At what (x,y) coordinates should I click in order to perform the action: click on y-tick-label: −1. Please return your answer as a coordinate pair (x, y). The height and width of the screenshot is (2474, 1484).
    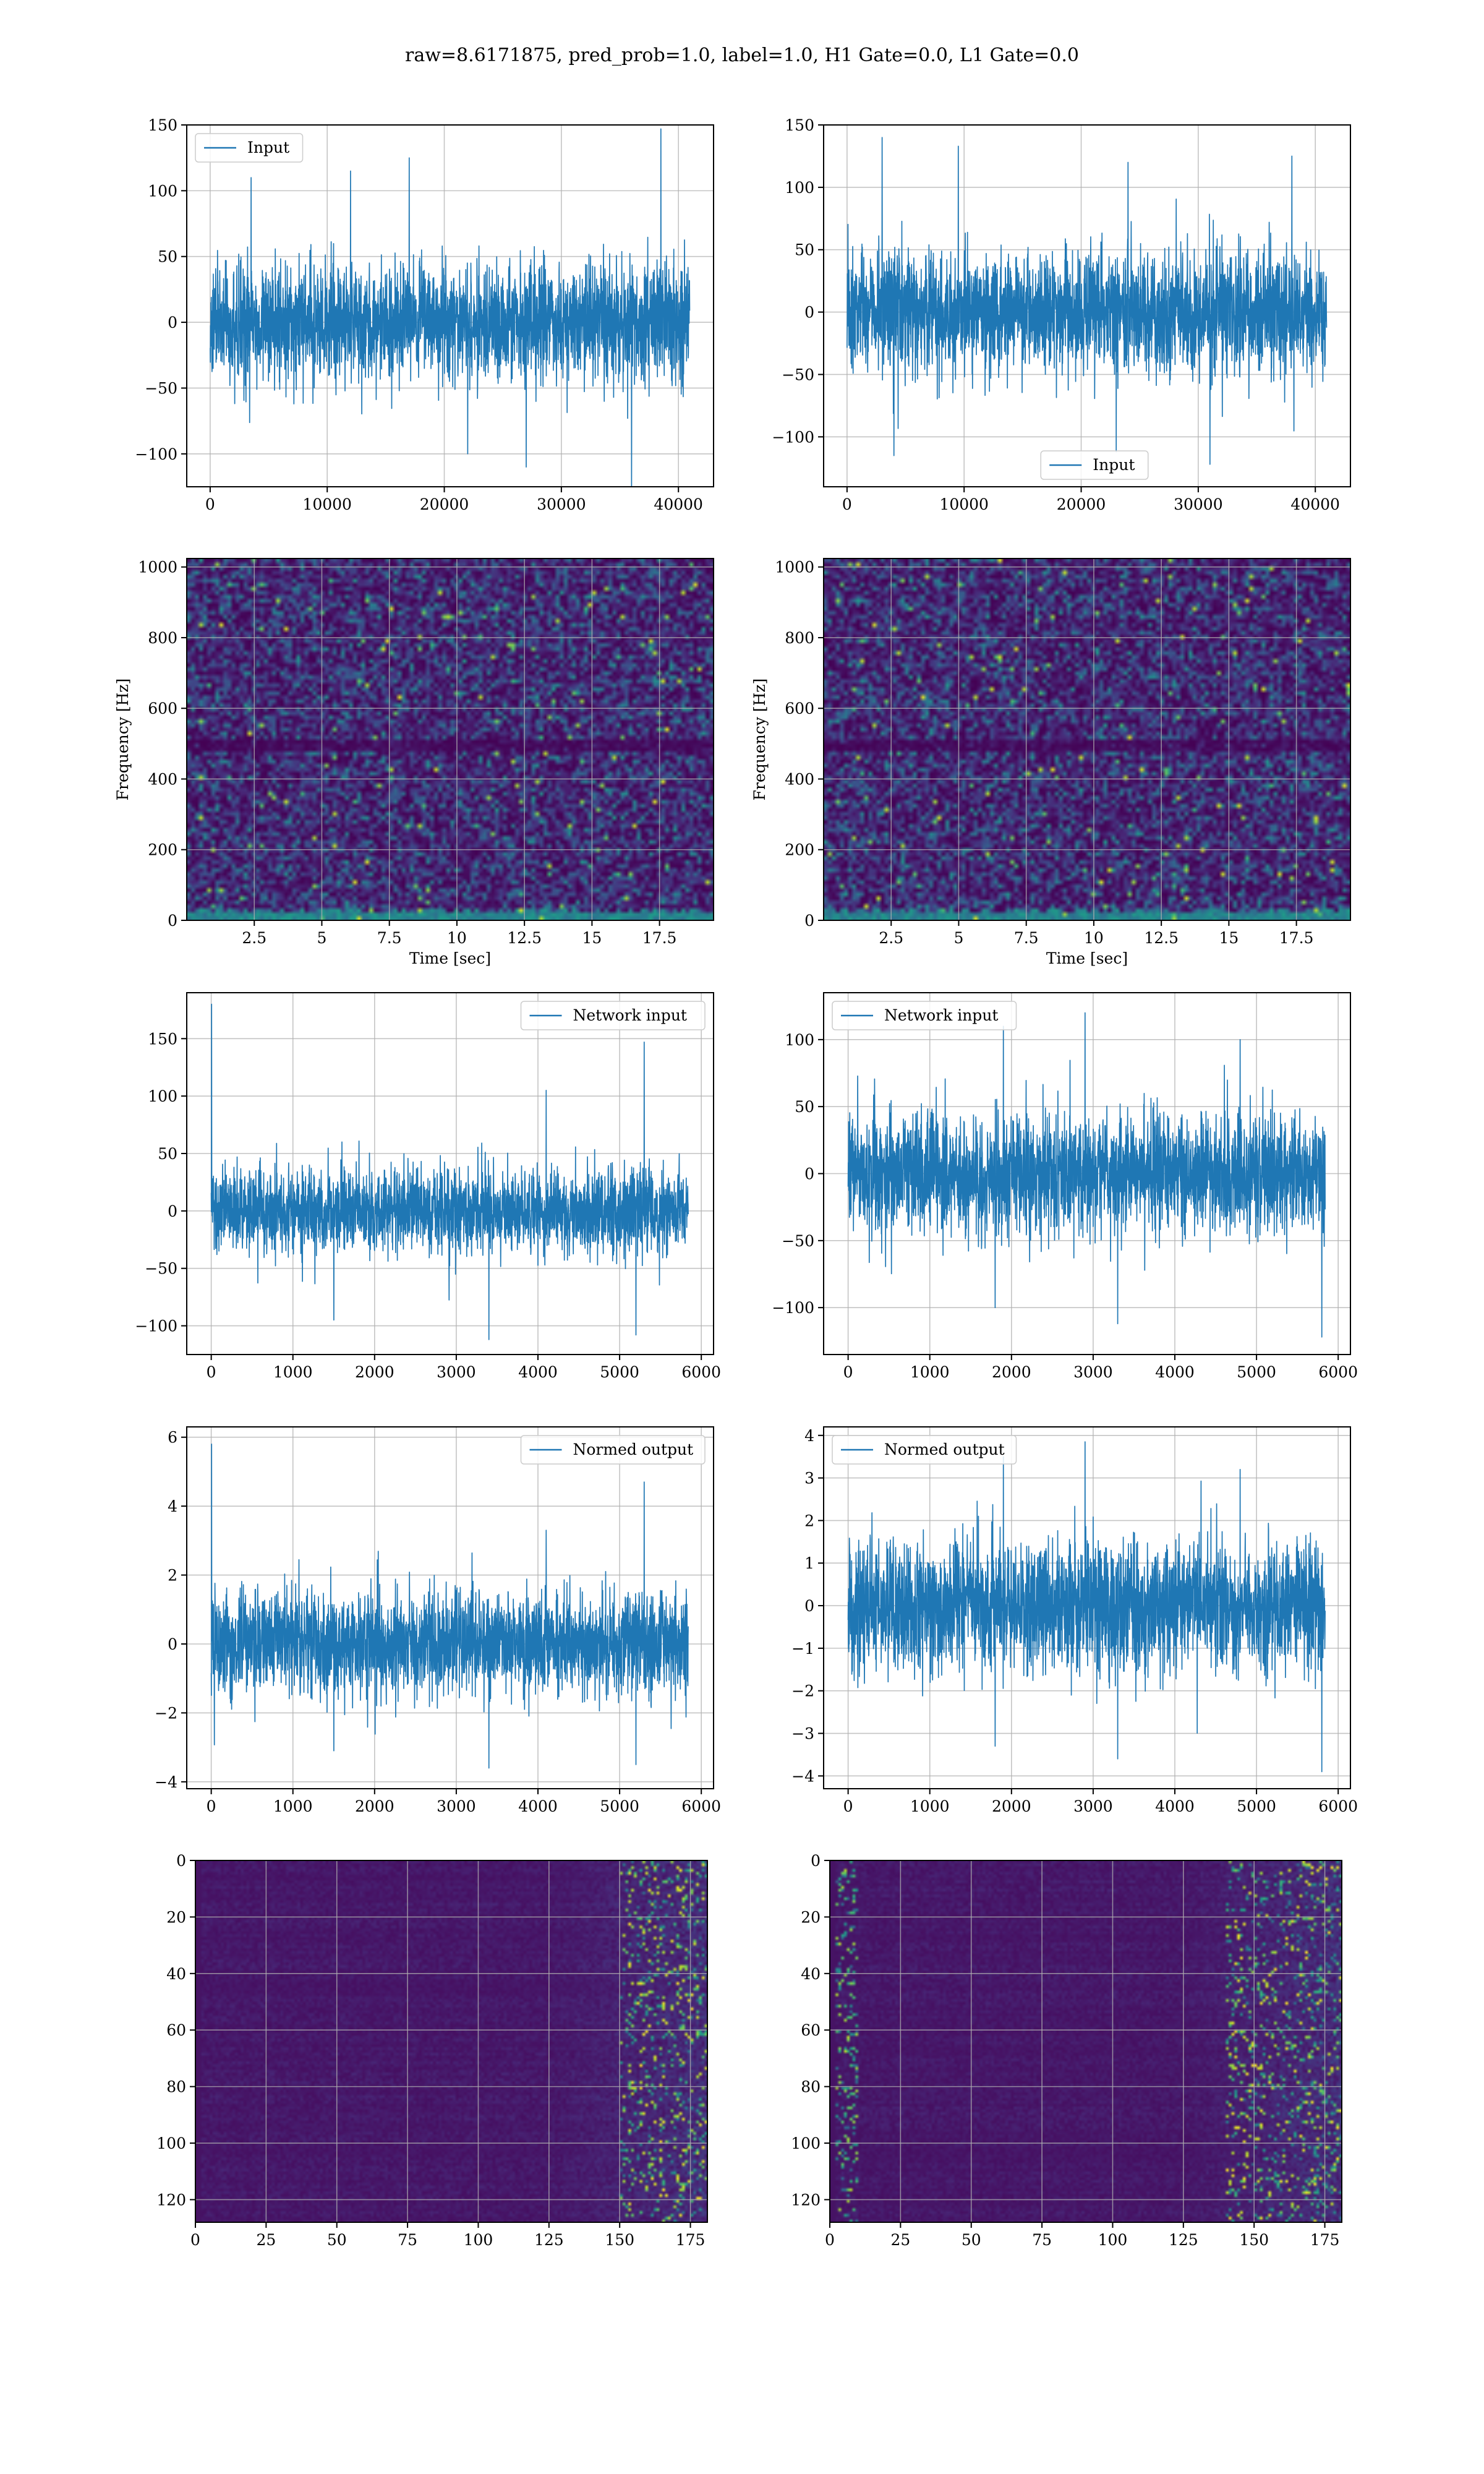
    Looking at the image, I should click on (802, 1649).